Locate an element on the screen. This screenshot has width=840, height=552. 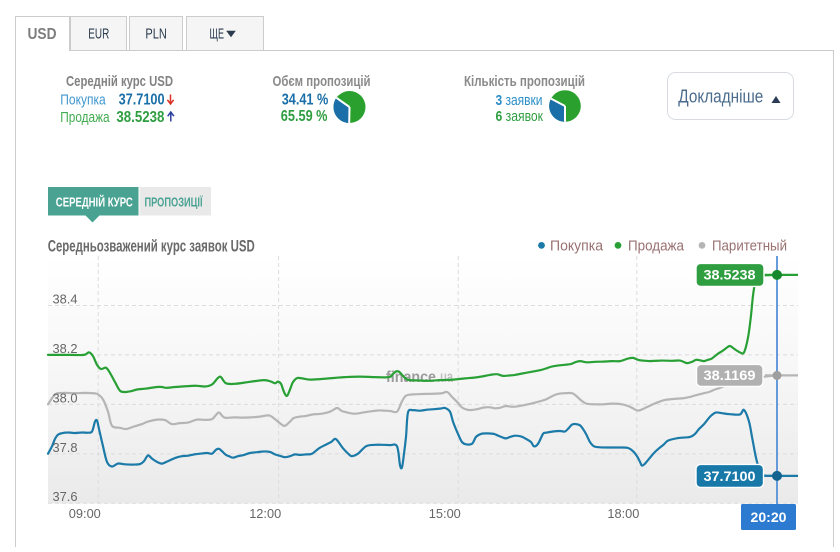
svg-text: 18:00 is located at coordinates (623, 513).